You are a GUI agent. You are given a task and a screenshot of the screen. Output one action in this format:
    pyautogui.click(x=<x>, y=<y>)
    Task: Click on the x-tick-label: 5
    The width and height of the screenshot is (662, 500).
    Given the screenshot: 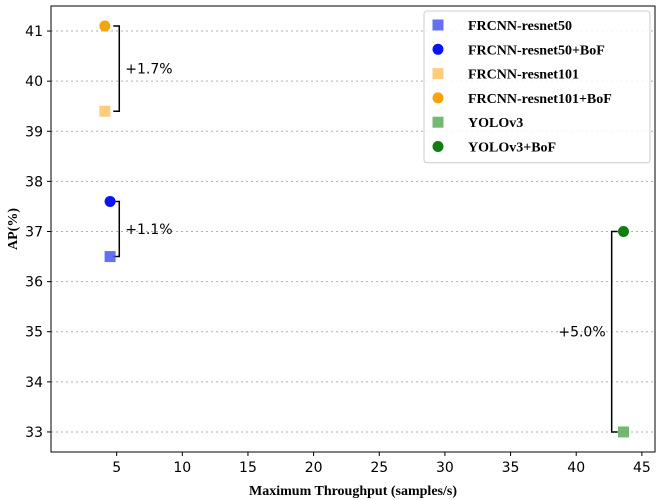 What is the action you would take?
    pyautogui.click(x=116, y=468)
    